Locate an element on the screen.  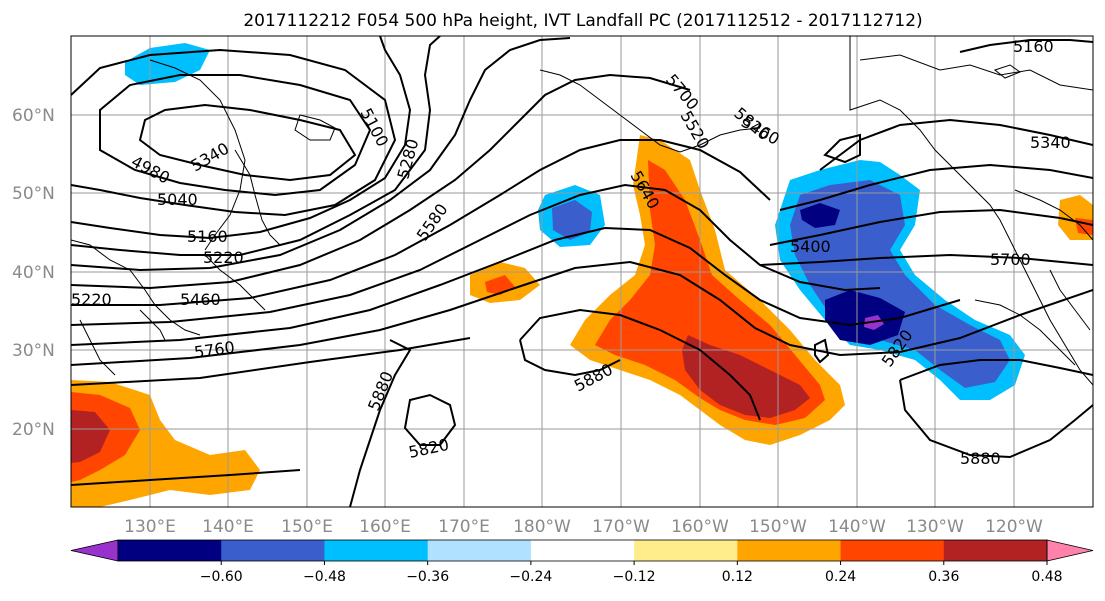
lat-label: 20°N is located at coordinates (33, 430).